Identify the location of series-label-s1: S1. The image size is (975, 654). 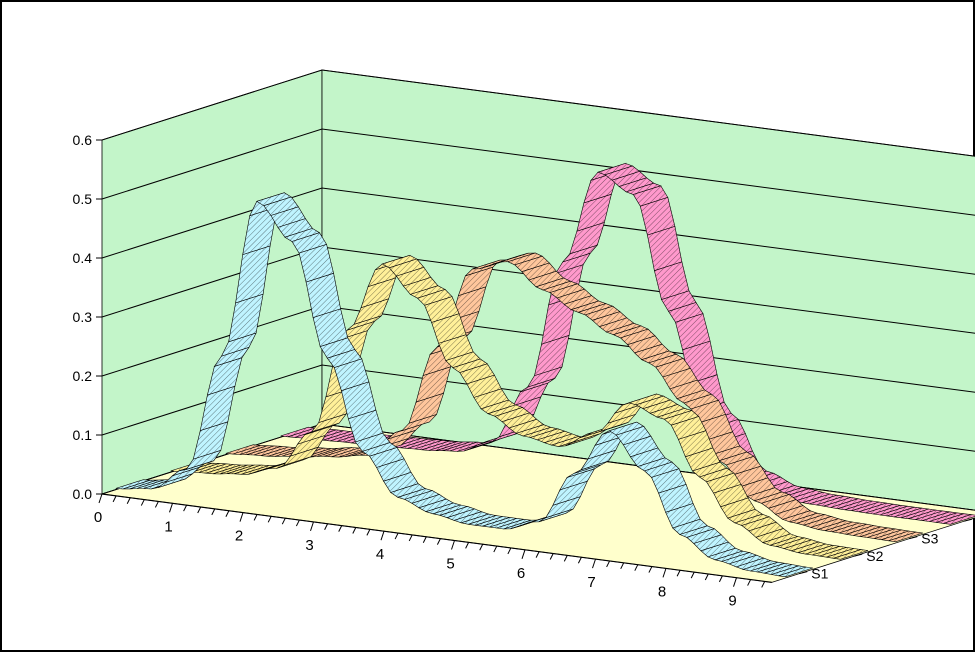
(819, 574).